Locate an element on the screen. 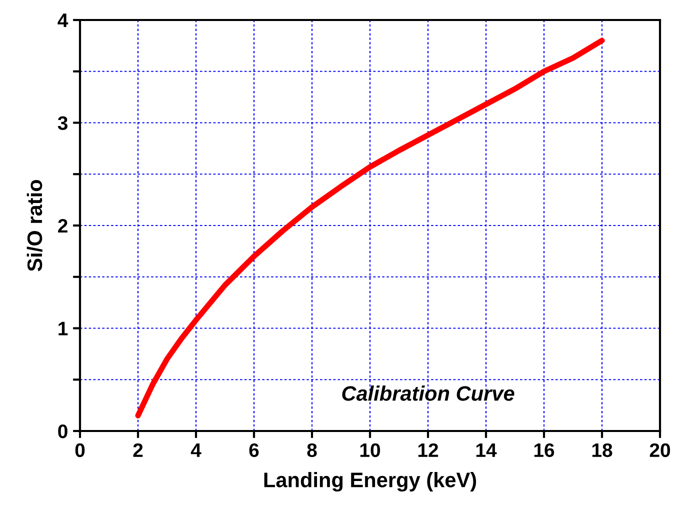 The height and width of the screenshot is (514, 680). y-tick-label: 4 is located at coordinates (63, 21).